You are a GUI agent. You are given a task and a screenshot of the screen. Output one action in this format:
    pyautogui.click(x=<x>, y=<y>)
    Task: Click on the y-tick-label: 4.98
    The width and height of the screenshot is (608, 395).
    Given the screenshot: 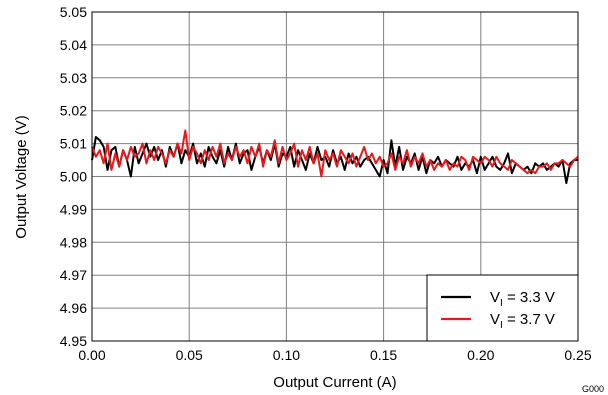 What is the action you would take?
    pyautogui.click(x=73, y=242)
    